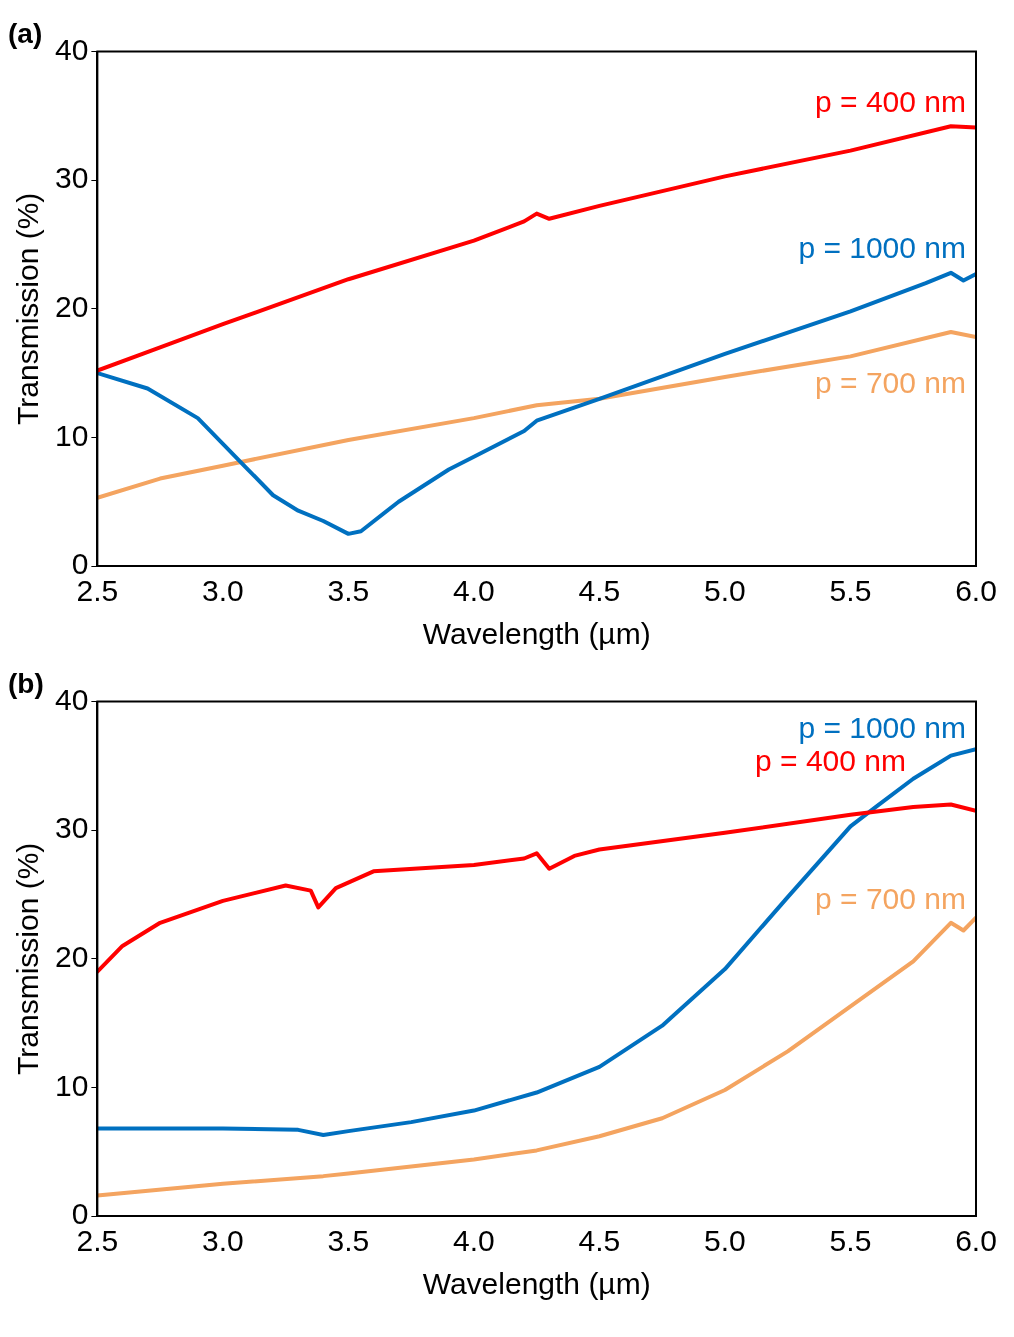 This screenshot has height=1337, width=1014. What do you see at coordinates (25, 33) in the screenshot?
I see `chart-title: (a)` at bounding box center [25, 33].